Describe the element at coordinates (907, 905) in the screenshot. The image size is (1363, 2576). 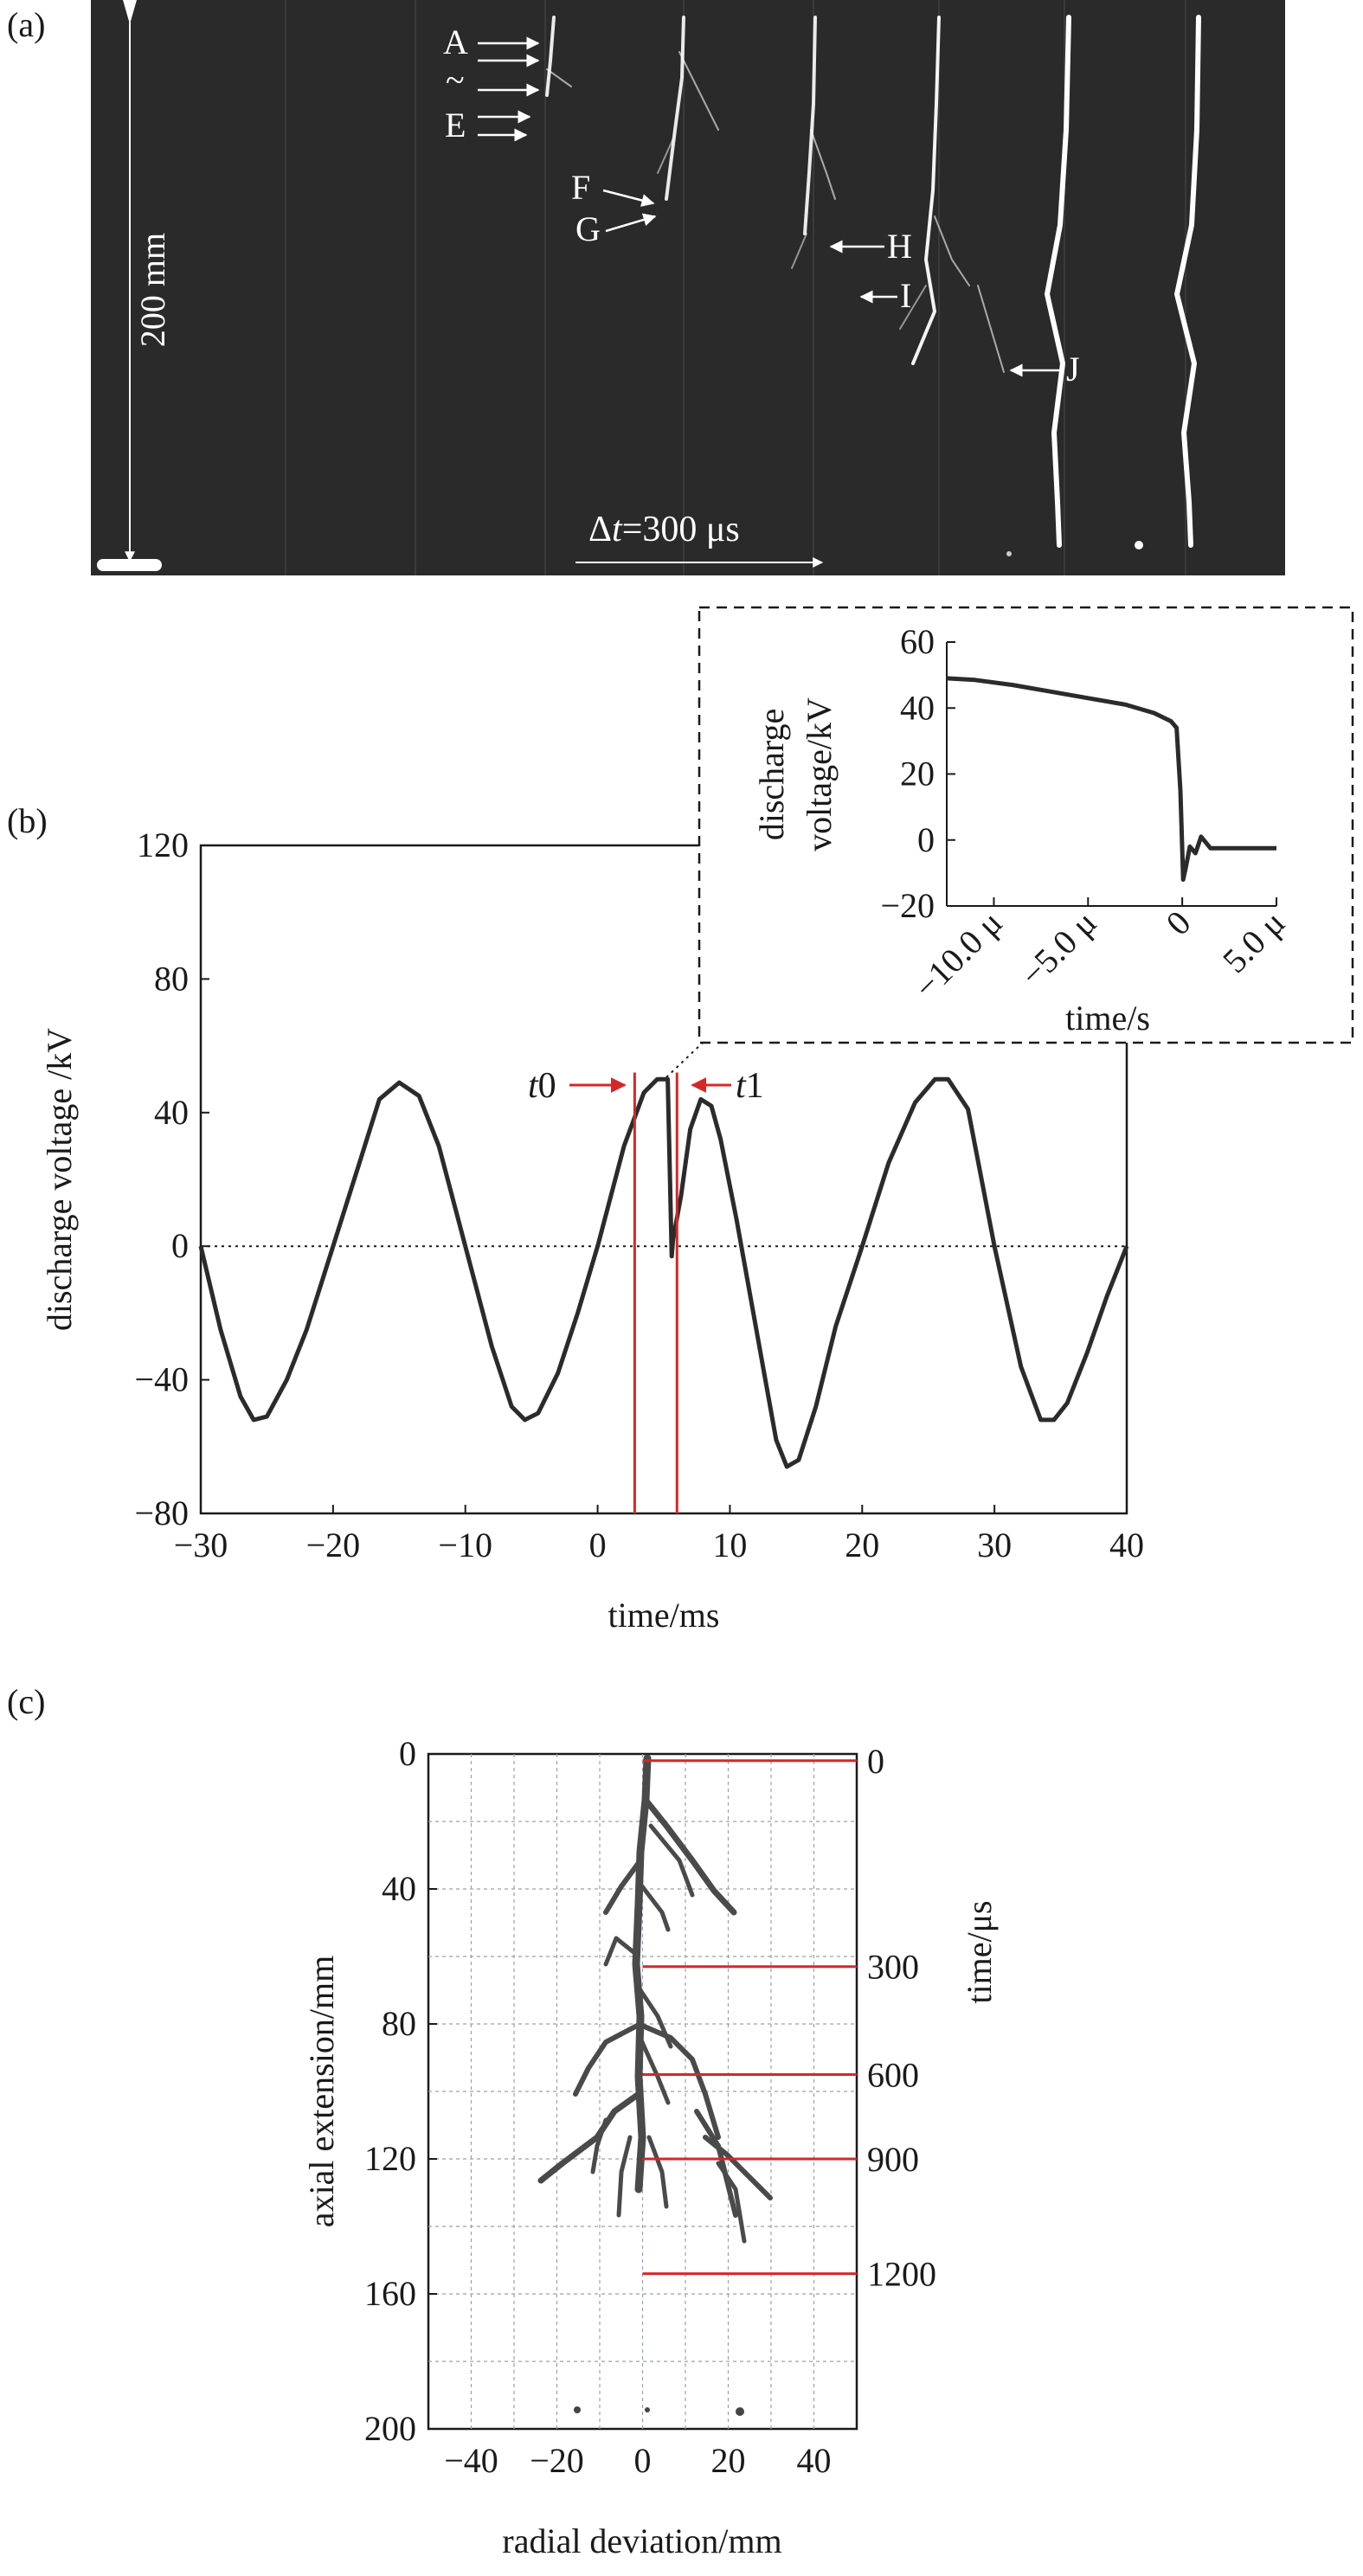
I see `inset-y-tick-label: −20` at that location.